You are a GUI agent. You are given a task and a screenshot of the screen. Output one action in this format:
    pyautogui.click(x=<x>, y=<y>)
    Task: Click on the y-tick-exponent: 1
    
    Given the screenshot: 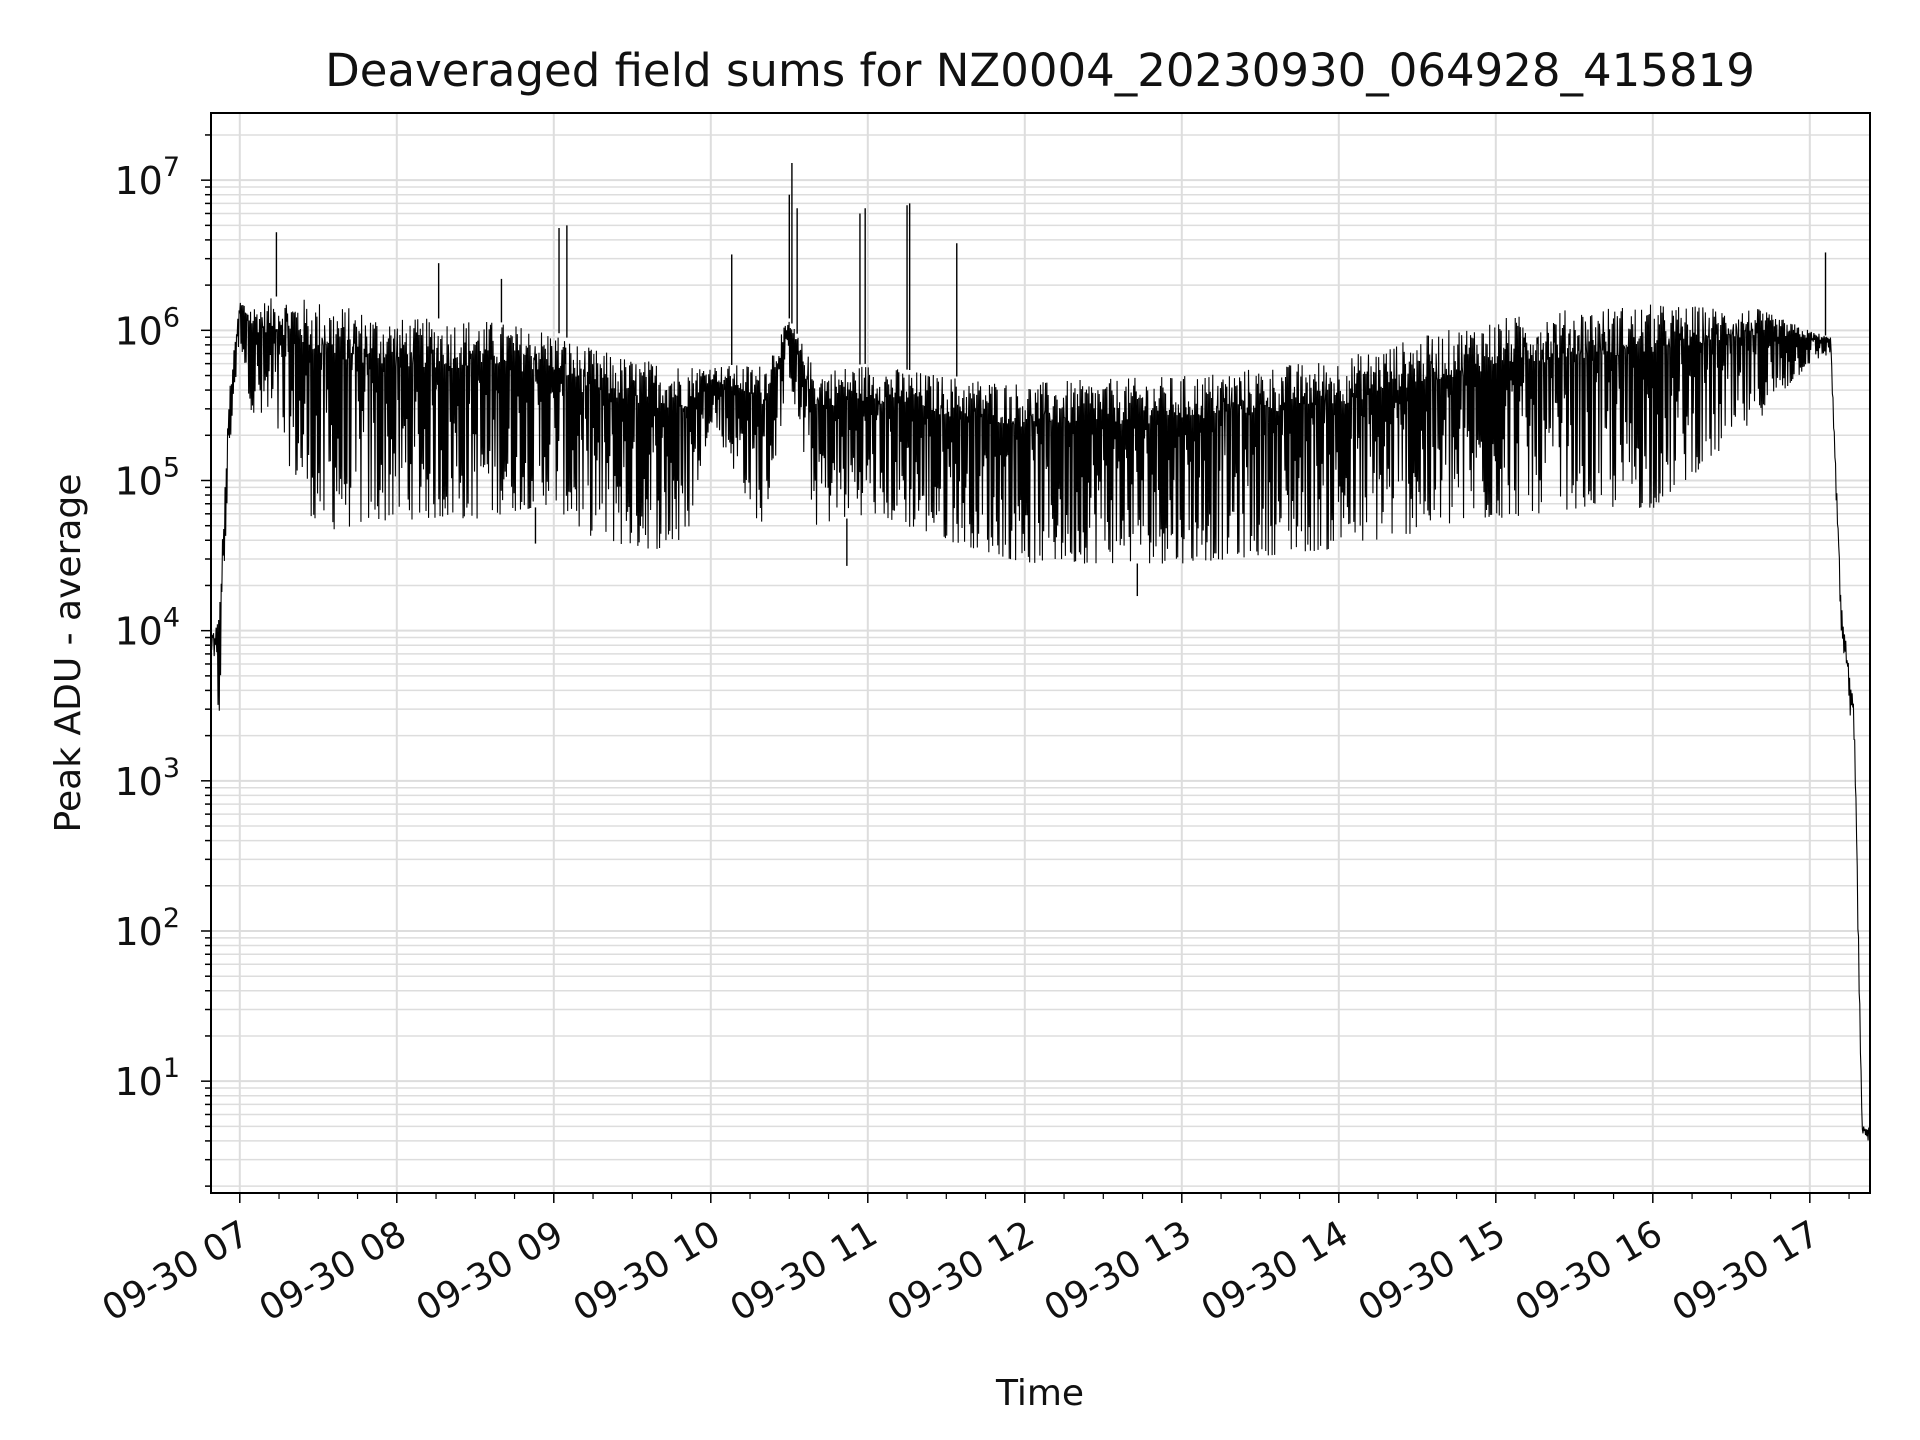 What is the action you would take?
    pyautogui.click(x=171, y=1068)
    